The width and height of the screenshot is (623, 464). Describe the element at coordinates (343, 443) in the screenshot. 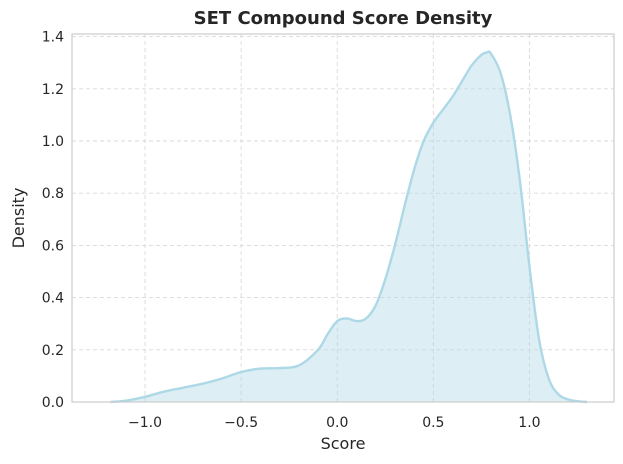

I see `x-axis-label: Score` at that location.